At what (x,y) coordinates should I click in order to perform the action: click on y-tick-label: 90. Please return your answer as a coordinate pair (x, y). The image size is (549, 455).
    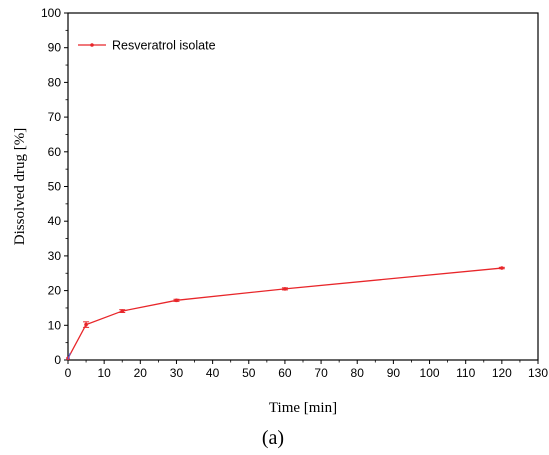
    Looking at the image, I should click on (55, 48).